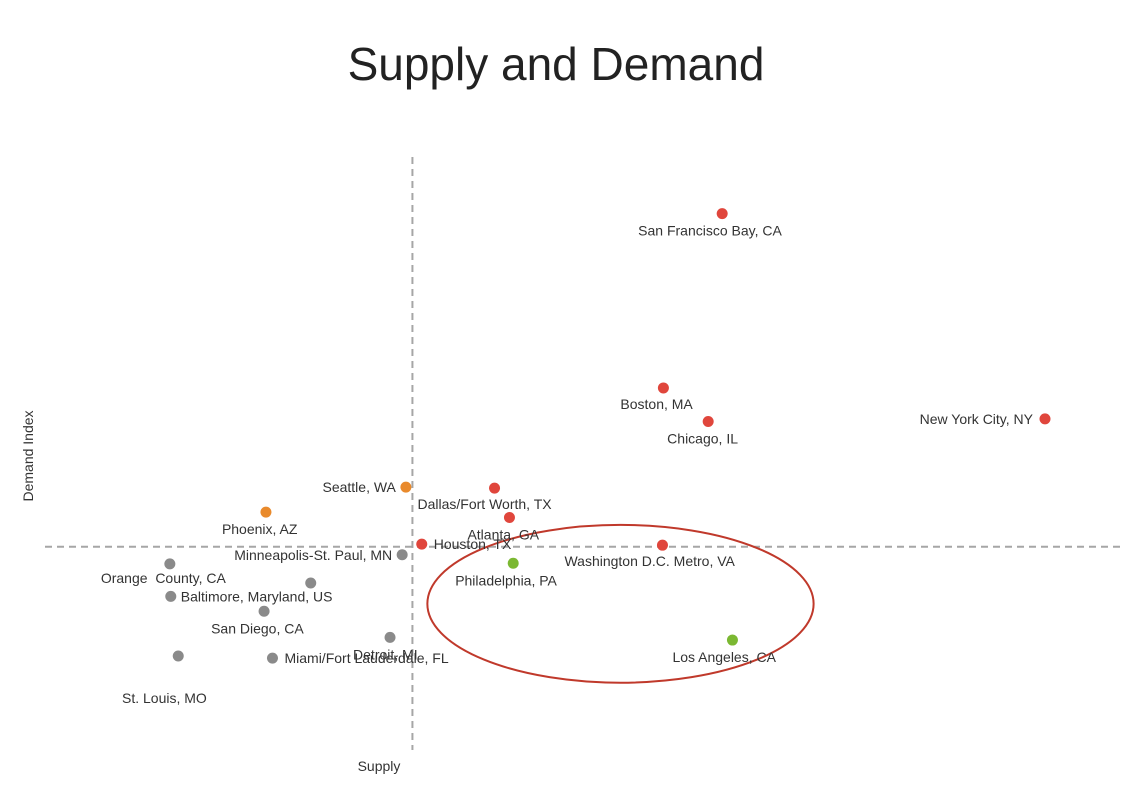 This screenshot has width=1127, height=803. I want to click on point-label: San Francisco Bay, CA, so click(710, 231).